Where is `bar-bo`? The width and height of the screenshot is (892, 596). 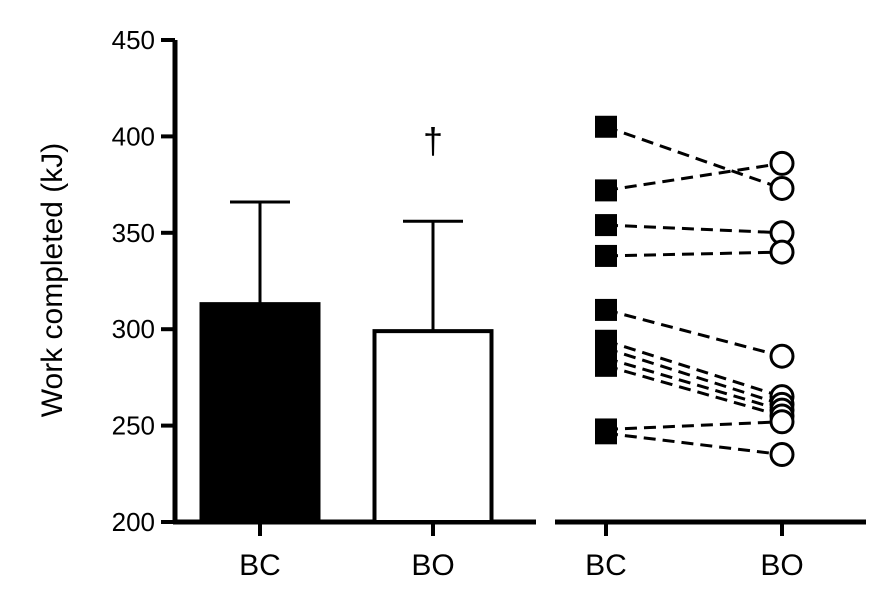
bar-bo is located at coordinates (433, 426).